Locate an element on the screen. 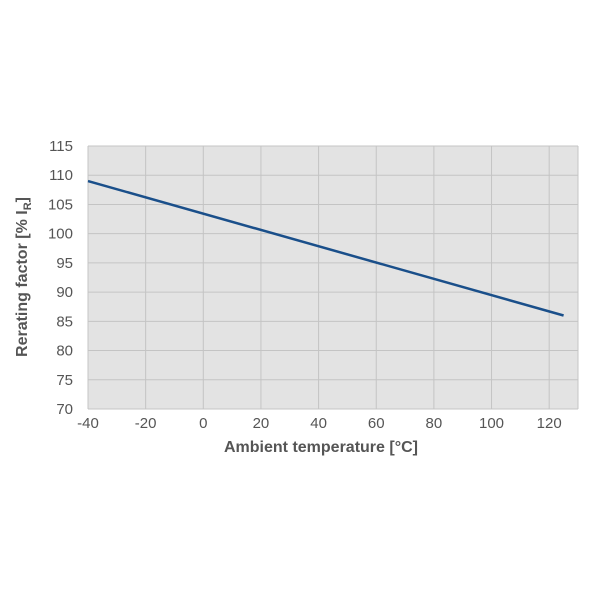 The height and width of the screenshot is (600, 600). y-tick-label: 95 is located at coordinates (64, 263).